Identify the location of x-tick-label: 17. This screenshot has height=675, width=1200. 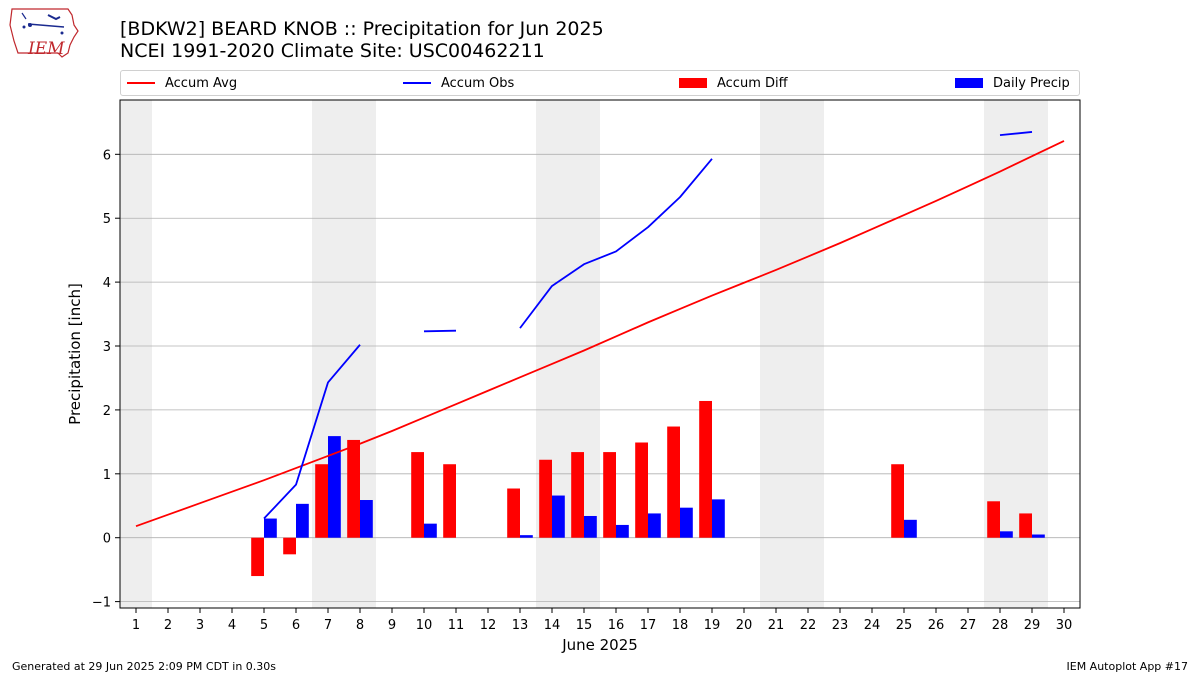
(648, 625).